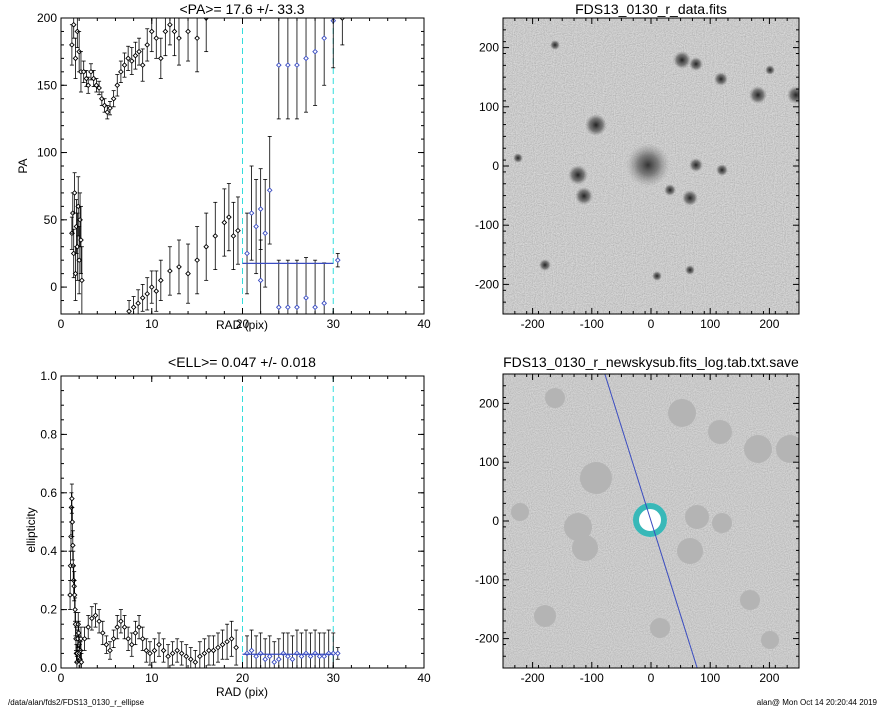  What do you see at coordinates (592, 324) in the screenshot?
I see `x-tick-label: -100` at bounding box center [592, 324].